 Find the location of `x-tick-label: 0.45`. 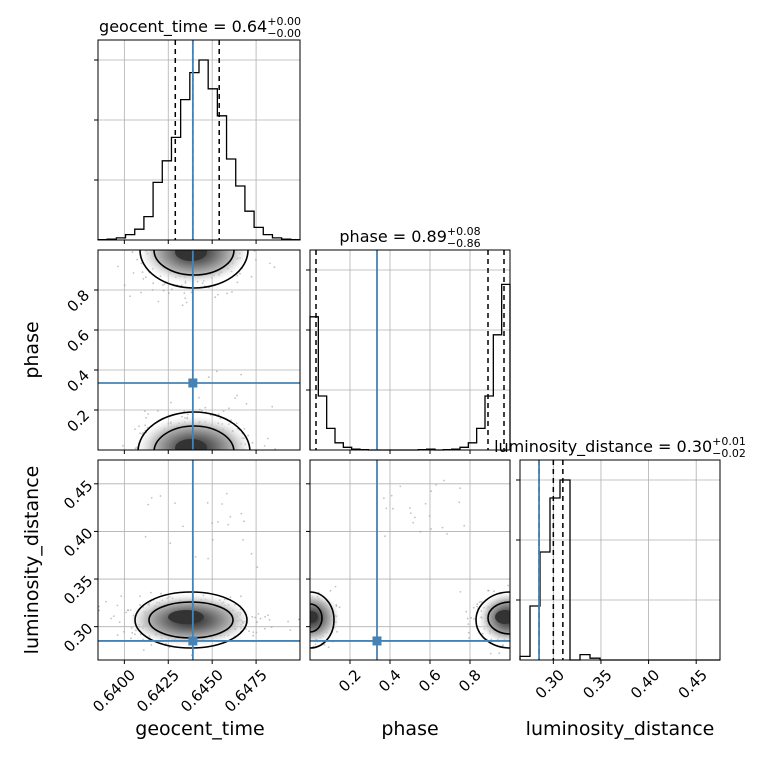

x-tick-label: 0.45 is located at coordinates (693, 684).